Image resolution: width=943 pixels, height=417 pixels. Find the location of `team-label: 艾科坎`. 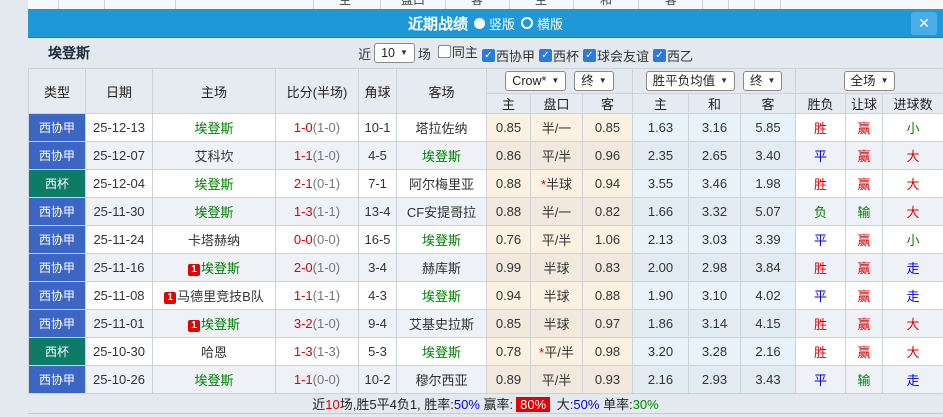

team-label: 艾科坎 is located at coordinates (214, 156).